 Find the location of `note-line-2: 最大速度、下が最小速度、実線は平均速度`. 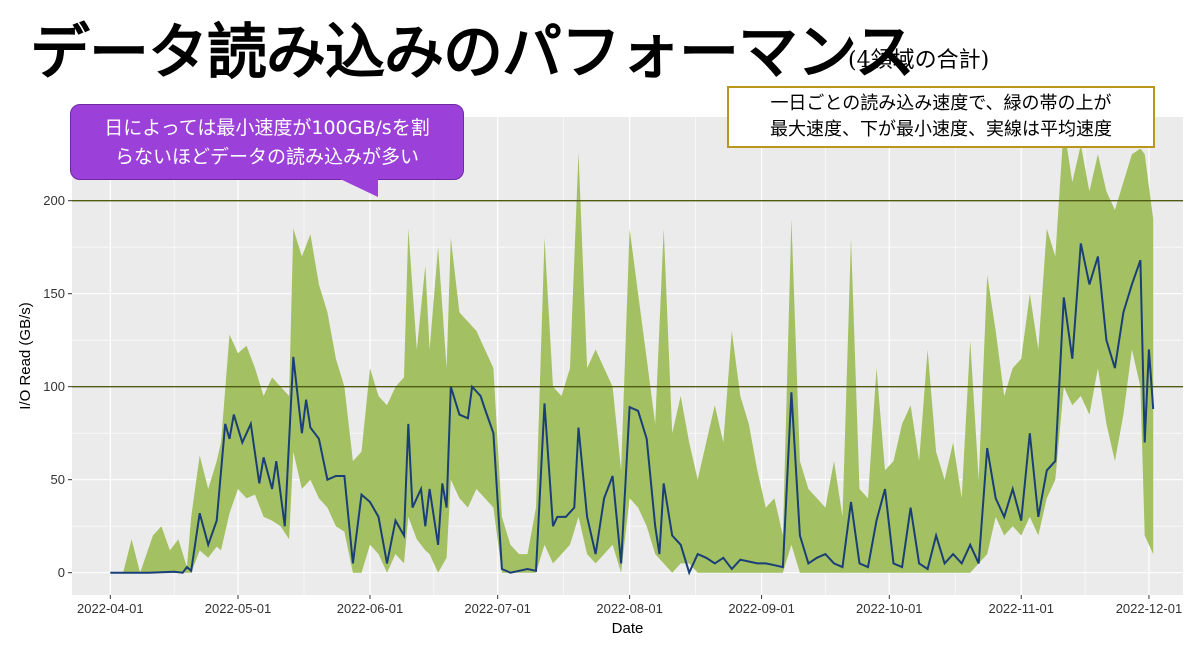

note-line-2: 最大速度、下が最小速度、実線は平均速度 is located at coordinates (941, 129).